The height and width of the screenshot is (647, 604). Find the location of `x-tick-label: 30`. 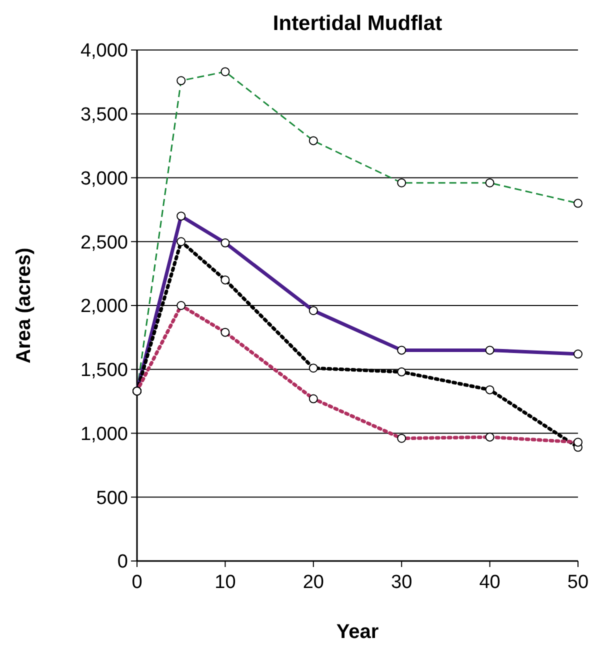

x-tick-label: 30 is located at coordinates (401, 582).